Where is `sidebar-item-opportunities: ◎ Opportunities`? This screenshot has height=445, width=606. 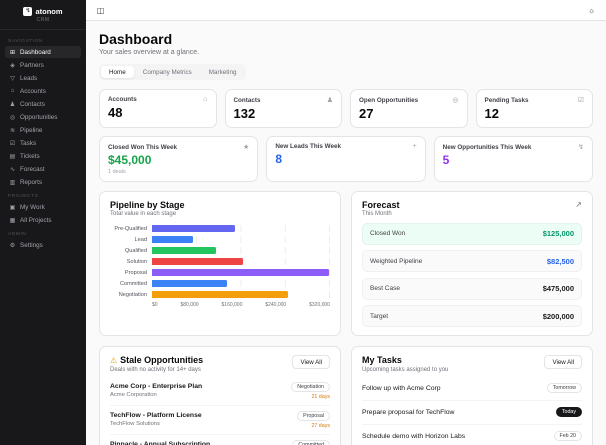
sidebar-item-opportunities: ◎ Opportunities is located at coordinates (43, 117).